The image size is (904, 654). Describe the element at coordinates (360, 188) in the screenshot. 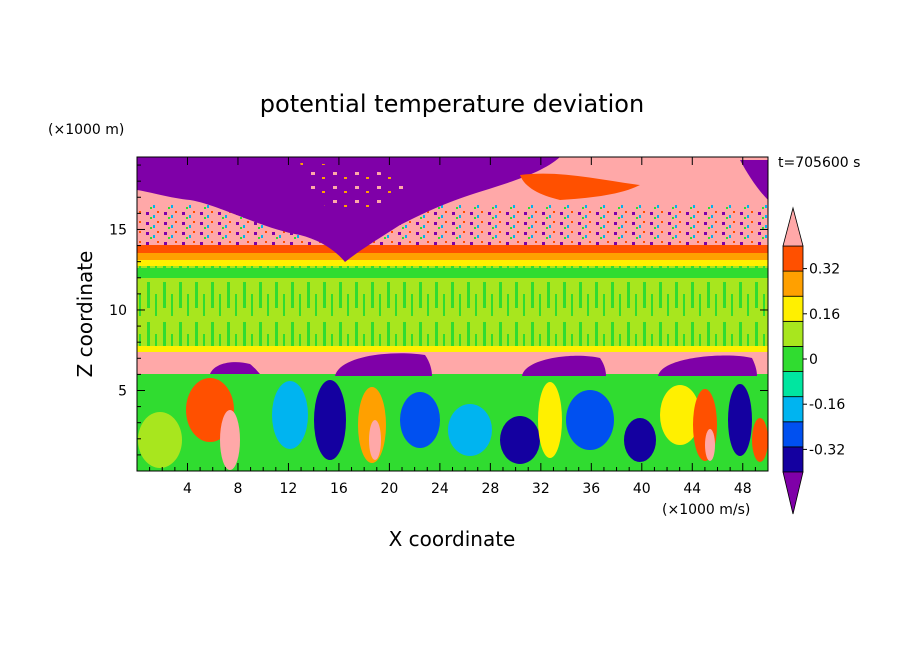

I see `field-upper-purple-patch` at that location.